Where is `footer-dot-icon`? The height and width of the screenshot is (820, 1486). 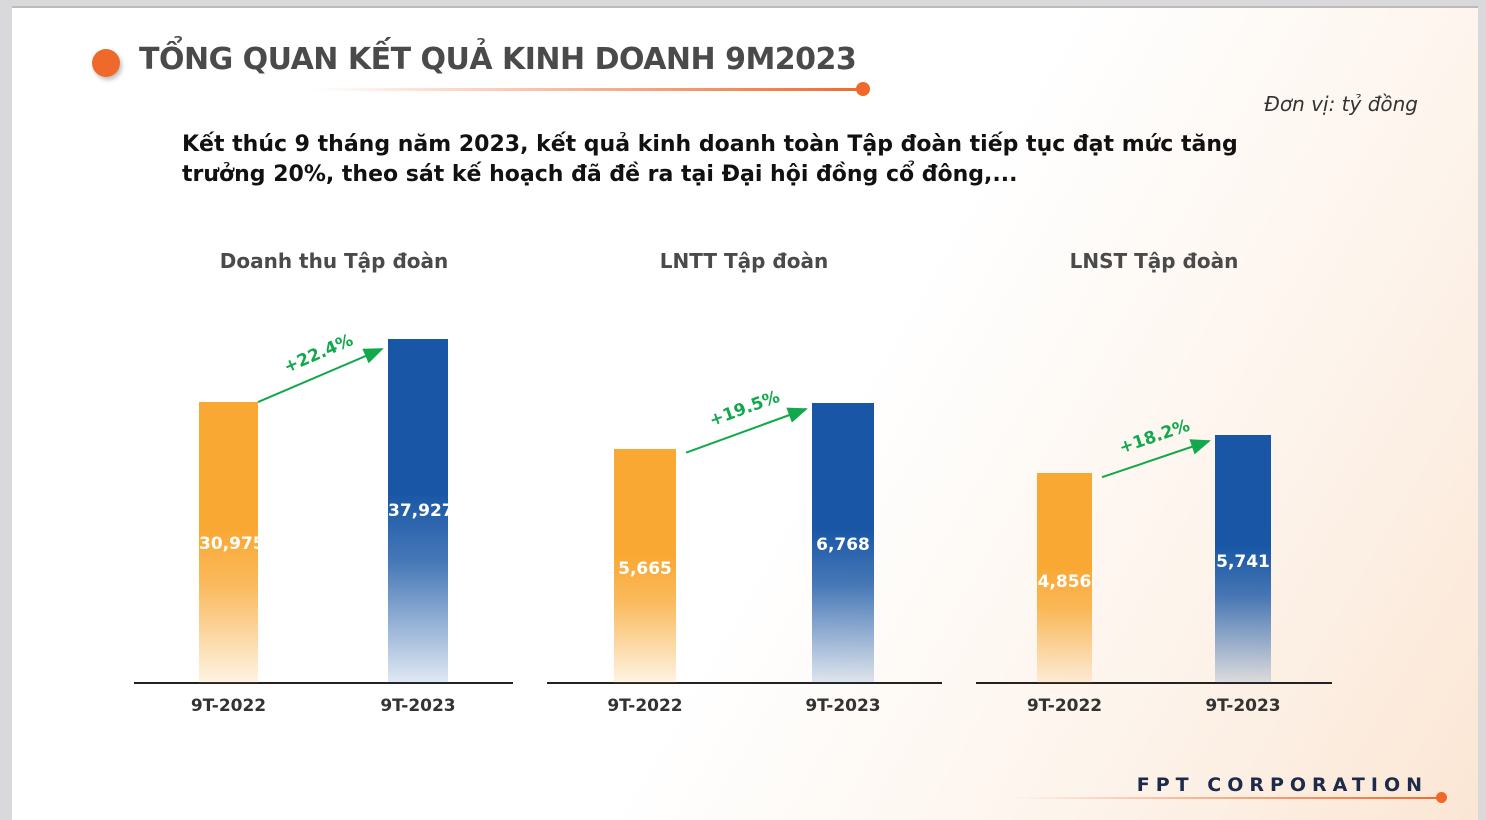 footer-dot-icon is located at coordinates (1441, 797).